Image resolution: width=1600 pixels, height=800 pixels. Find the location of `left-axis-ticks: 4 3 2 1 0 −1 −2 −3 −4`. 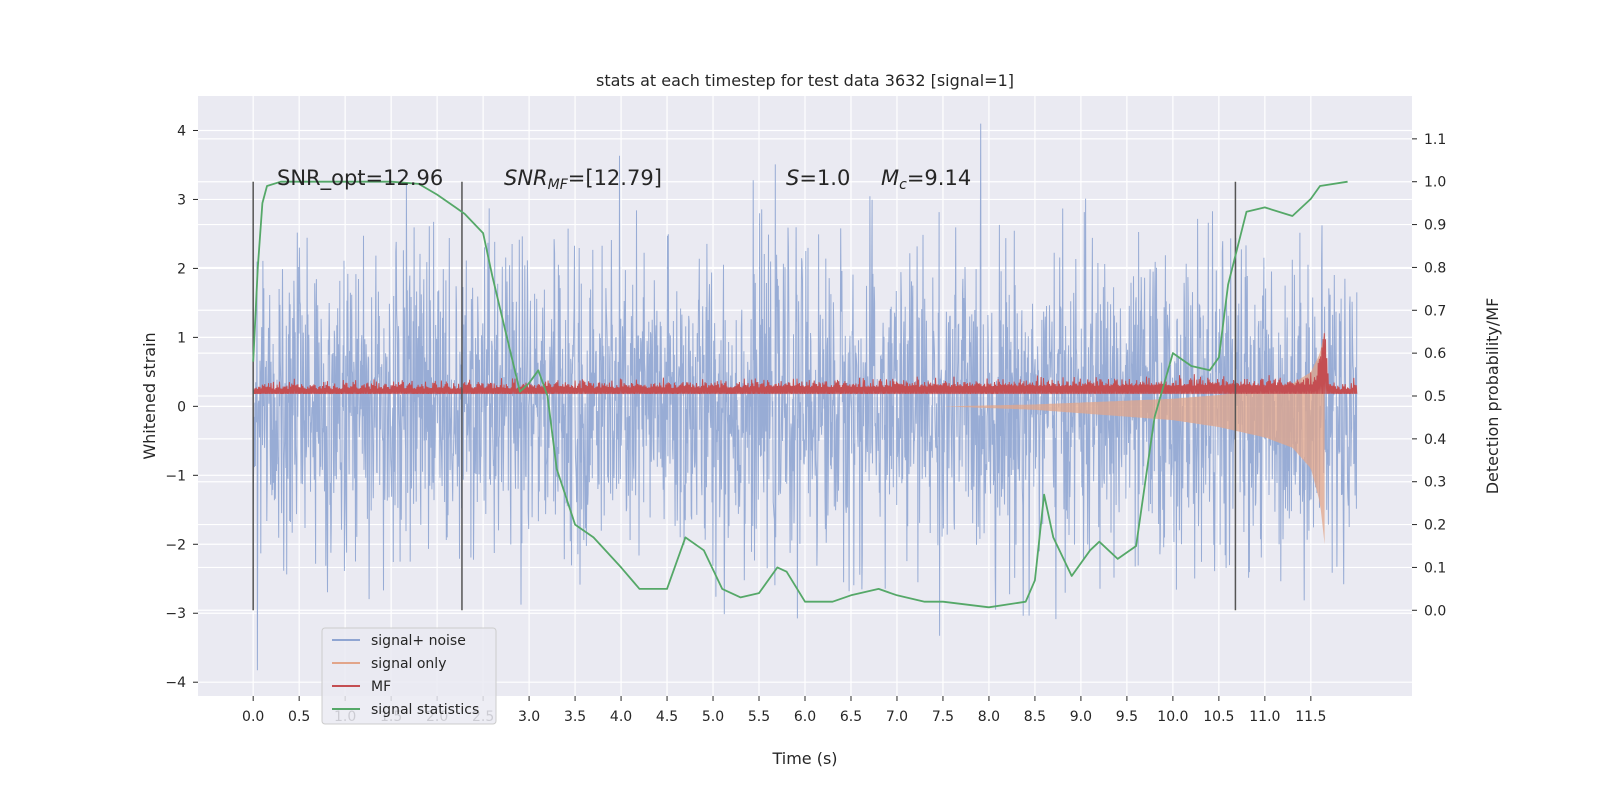

left-axis-ticks: 4 3 2 1 0 −1 −2 −3 −4 is located at coordinates (181, 407).